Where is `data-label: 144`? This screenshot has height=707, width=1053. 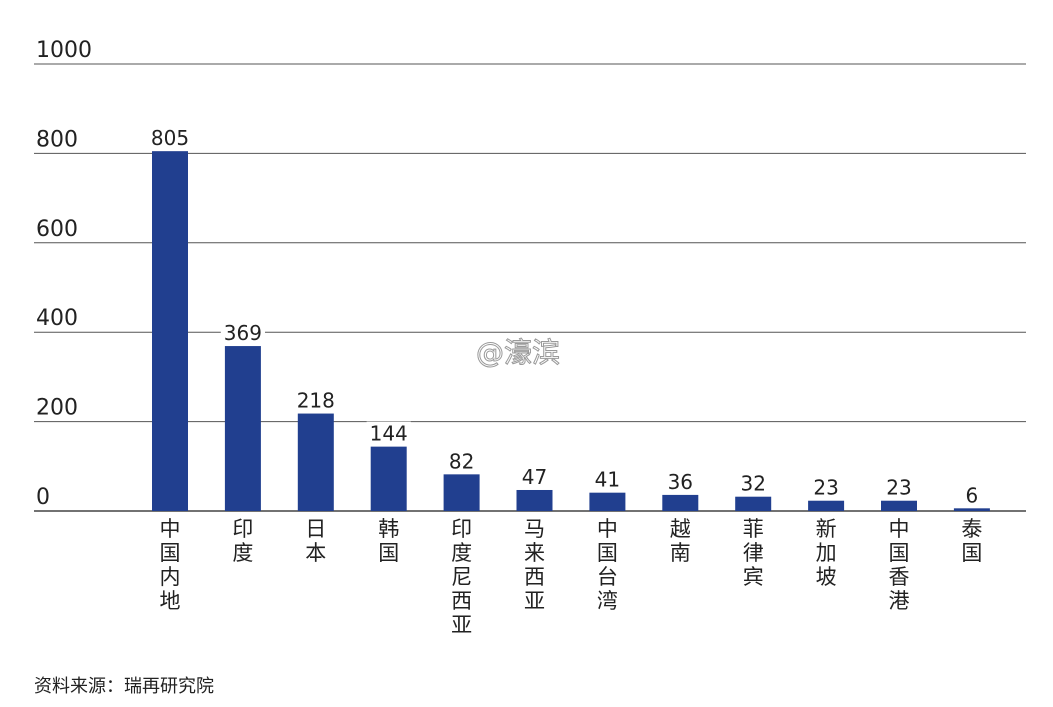 data-label: 144 is located at coordinates (389, 434).